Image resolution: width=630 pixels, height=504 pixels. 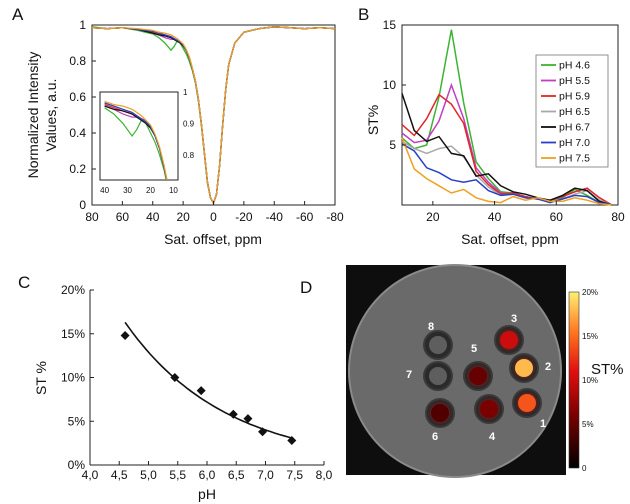 I want to click on panel-b-x-axis-label: Sat. offset, ppm, so click(x=510, y=239).